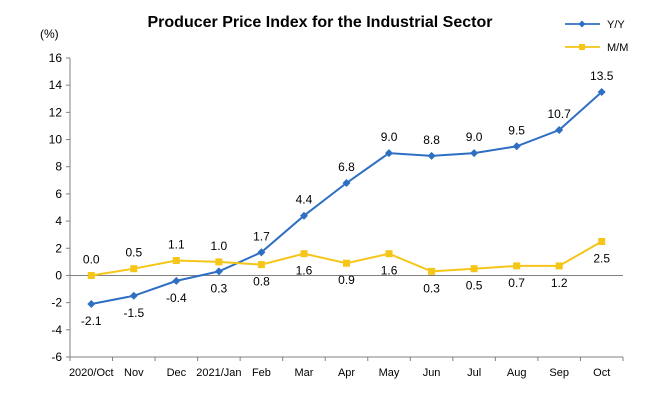  What do you see at coordinates (517, 373) in the screenshot?
I see `x-tick-label: Aug` at bounding box center [517, 373].